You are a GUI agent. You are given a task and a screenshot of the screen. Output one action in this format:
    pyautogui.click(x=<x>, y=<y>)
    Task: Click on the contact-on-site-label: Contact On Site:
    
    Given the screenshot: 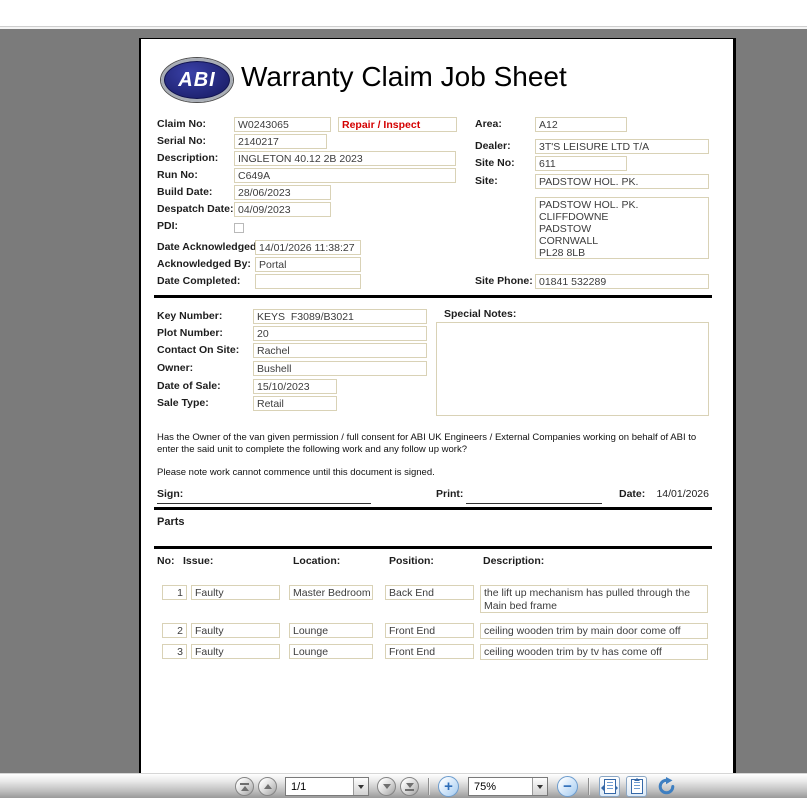 What is the action you would take?
    pyautogui.click(x=198, y=350)
    